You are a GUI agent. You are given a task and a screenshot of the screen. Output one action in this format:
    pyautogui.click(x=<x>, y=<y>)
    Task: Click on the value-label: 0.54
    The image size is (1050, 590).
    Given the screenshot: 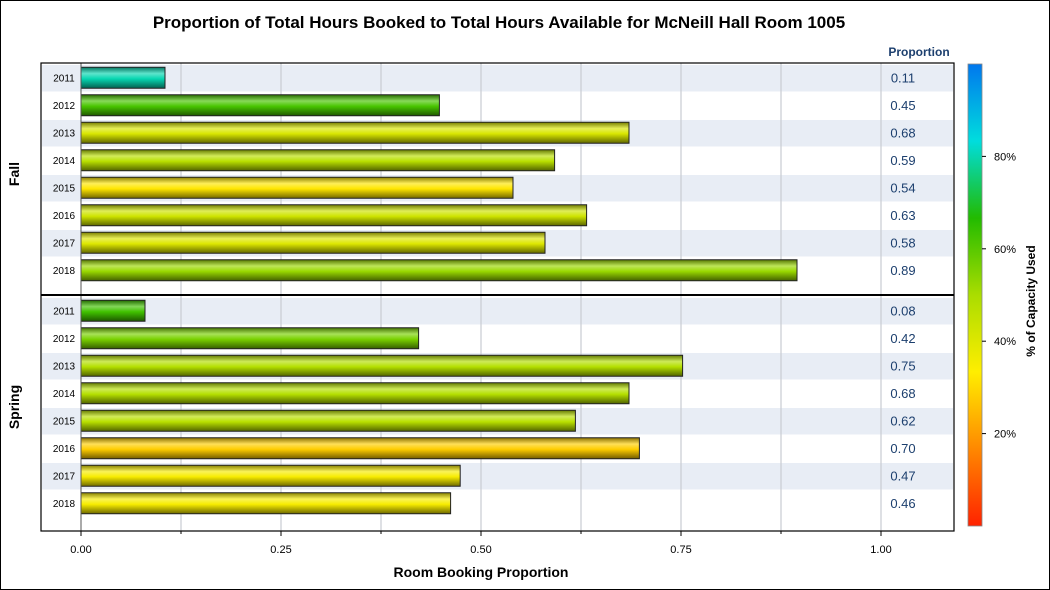 What is the action you would take?
    pyautogui.click(x=902, y=187)
    